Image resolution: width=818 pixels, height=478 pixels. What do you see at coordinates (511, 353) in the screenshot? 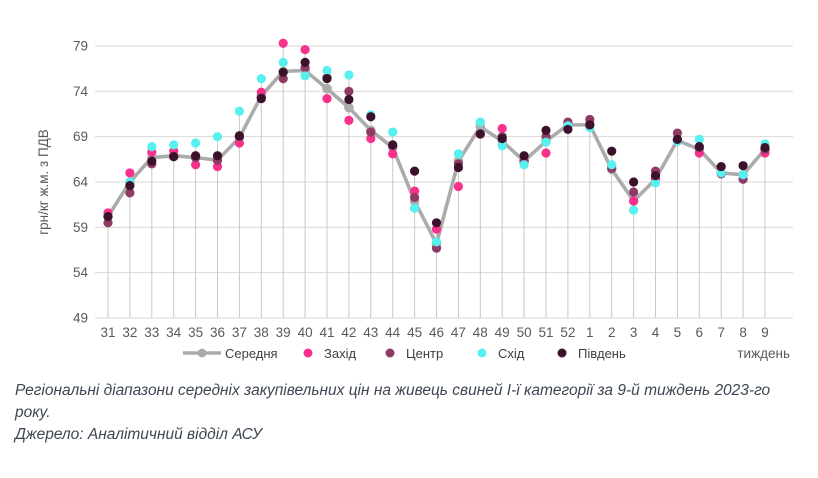
I see `legend-label-skhid: Схід` at bounding box center [511, 353].